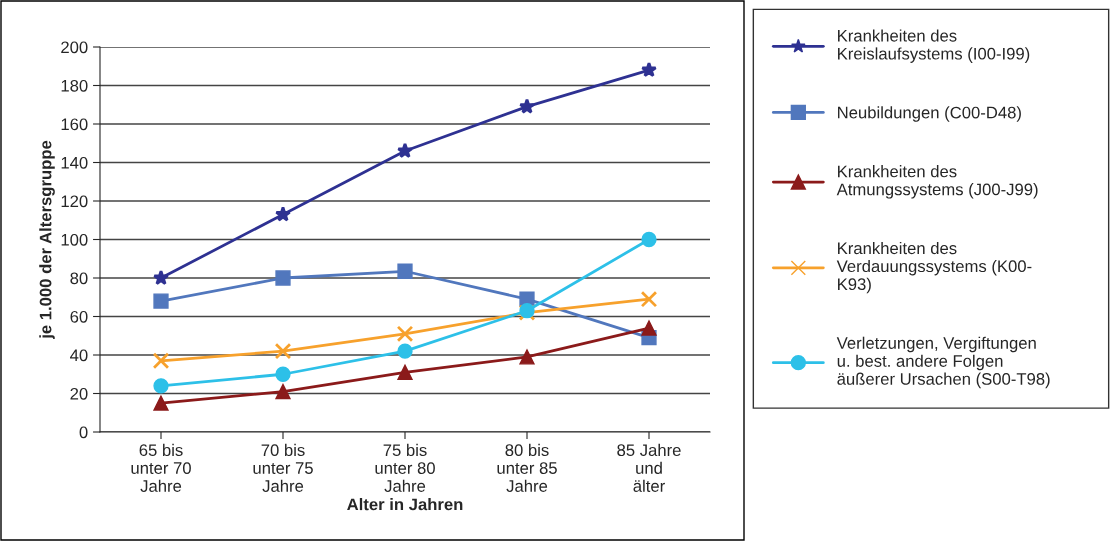  What do you see at coordinates (74, 162) in the screenshot?
I see `y-tick-label: 140` at bounding box center [74, 162].